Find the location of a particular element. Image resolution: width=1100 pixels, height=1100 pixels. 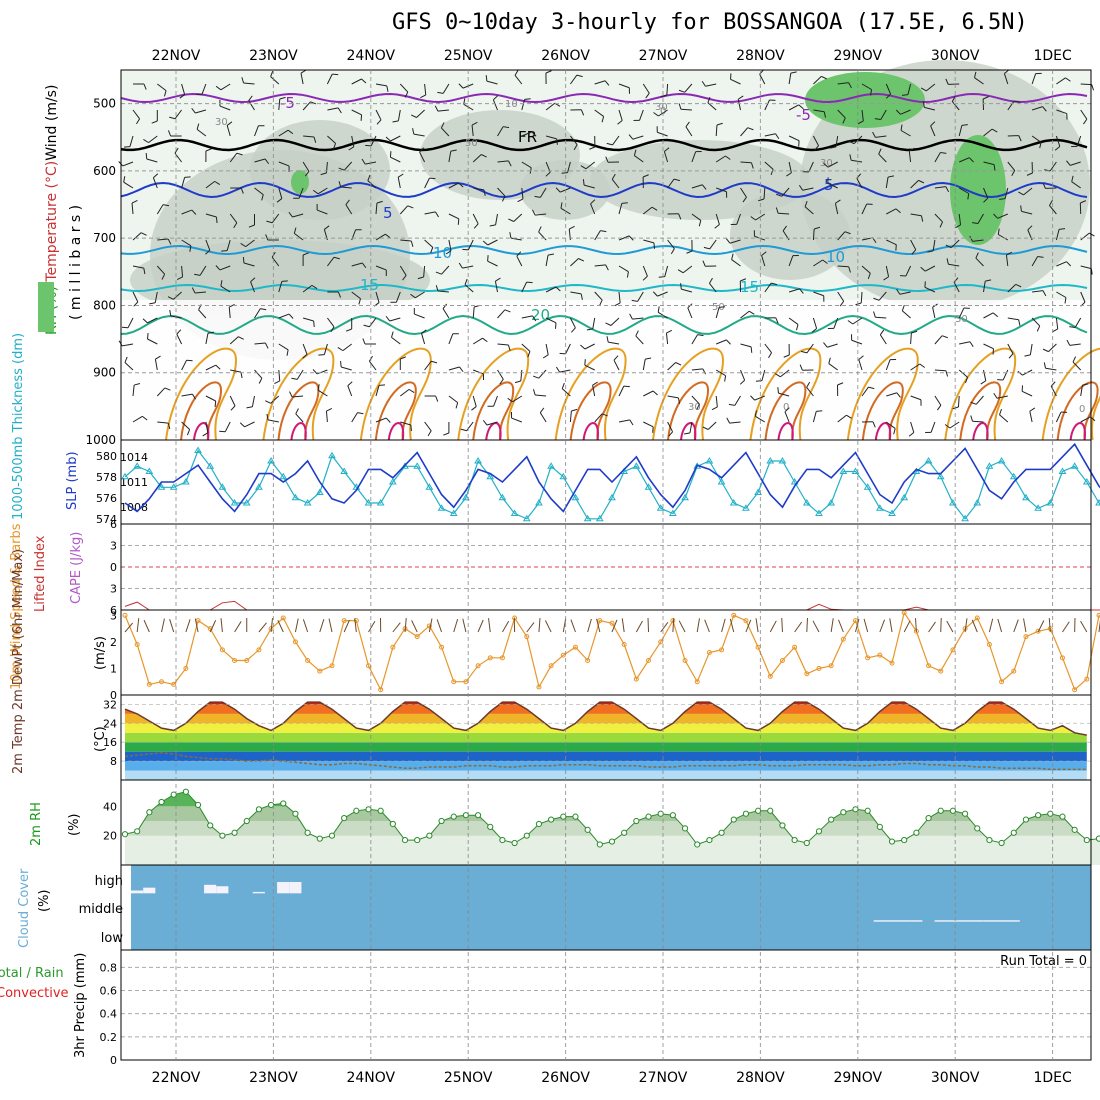

warm-contour is located at coordinates (1077, 431).